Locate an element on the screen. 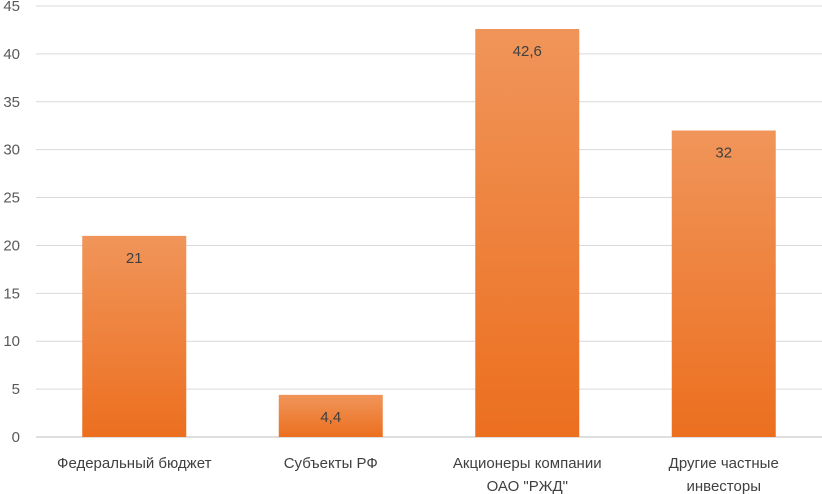  category-label-2: Субъекты РФ is located at coordinates (331, 463).